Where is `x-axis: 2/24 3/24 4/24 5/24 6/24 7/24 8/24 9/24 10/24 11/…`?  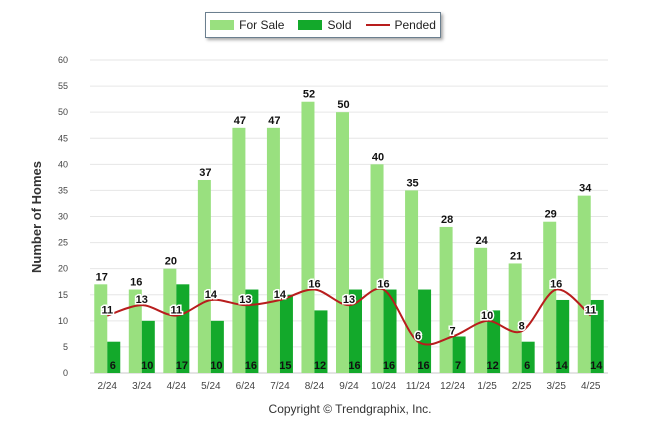 x-axis: 2/24 3/24 4/24 5/24 6/24 7/24 8/24 9/24 10/24 11/… is located at coordinates (349, 386).